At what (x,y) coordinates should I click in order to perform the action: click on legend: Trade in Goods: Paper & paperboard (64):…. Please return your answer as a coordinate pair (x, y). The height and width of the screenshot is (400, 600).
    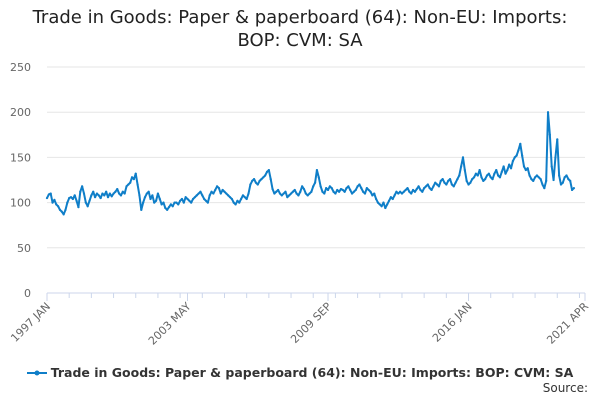
    Looking at the image, I should click on (300, 372).